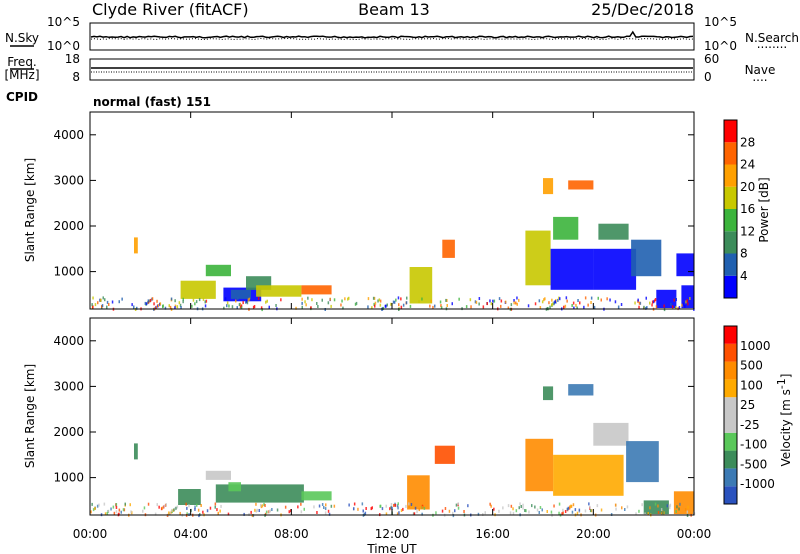 This screenshot has height=554, width=800. I want to click on power-ytick-label-0: 1000, so click(68, 272).